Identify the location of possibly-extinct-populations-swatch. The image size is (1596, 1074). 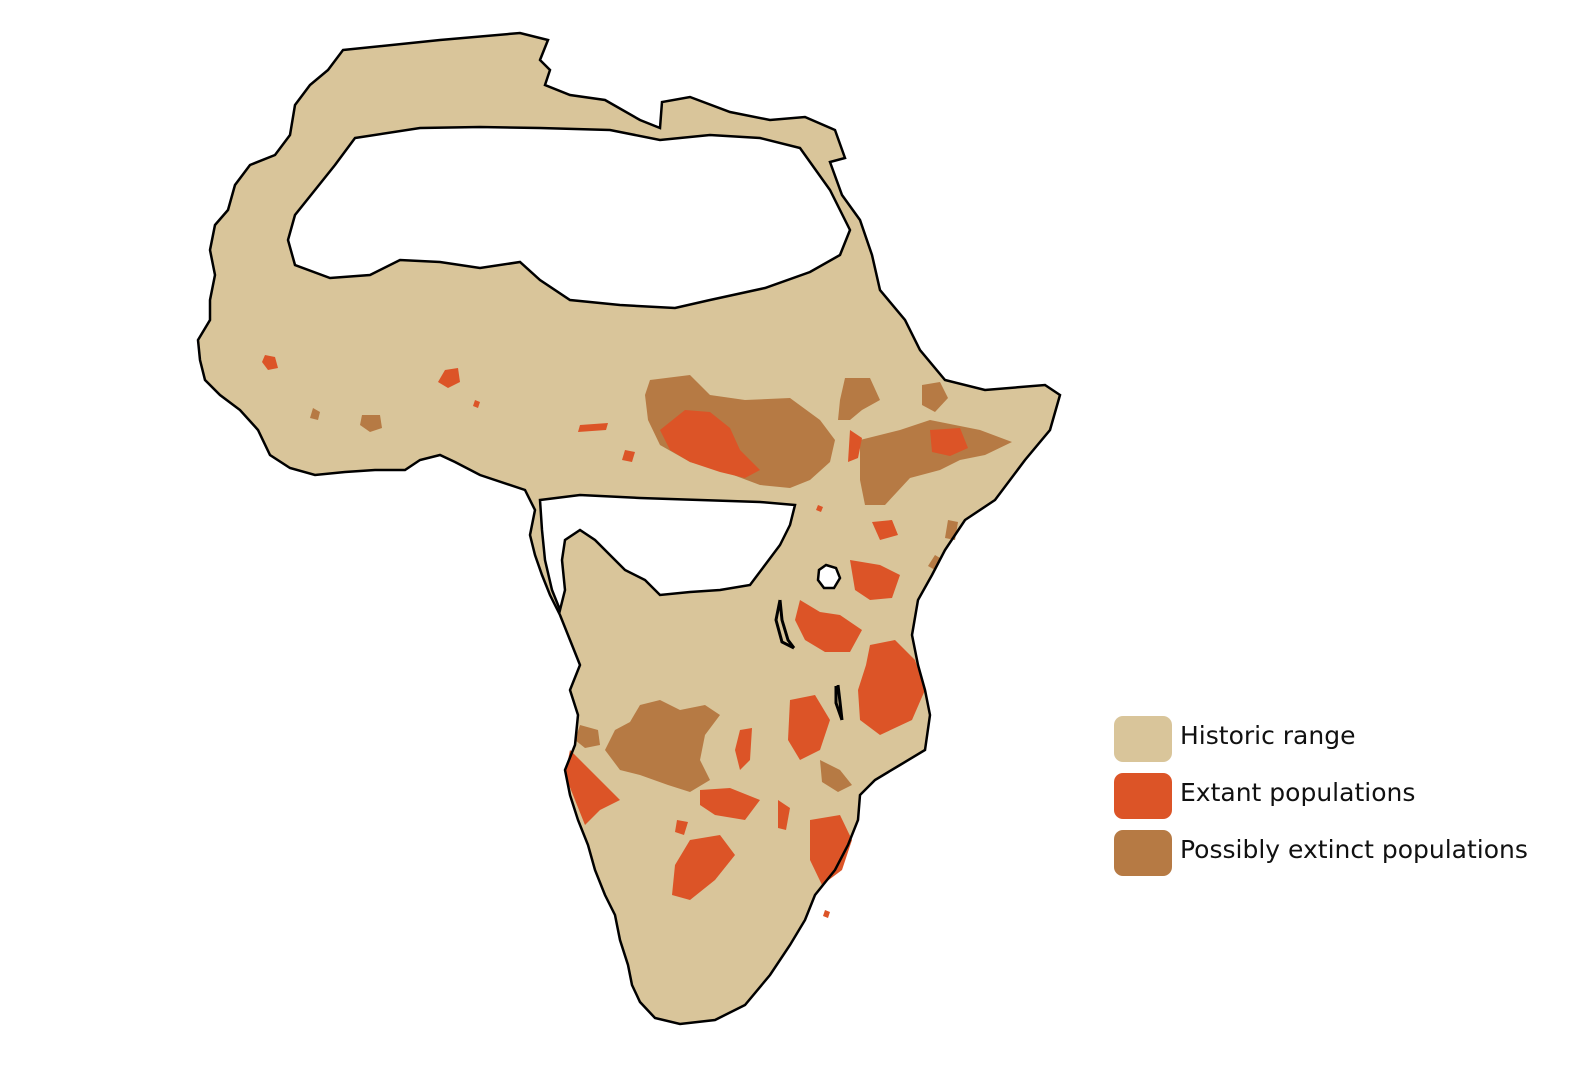
(1143, 853).